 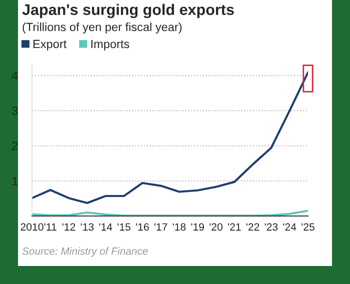 I want to click on source-note: Source: Ministry of Finance, so click(x=85, y=252).